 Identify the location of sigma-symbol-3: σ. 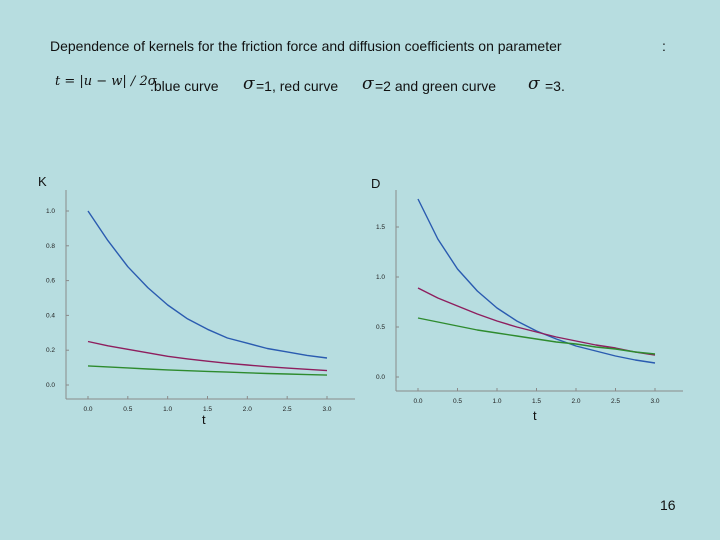
(534, 84).